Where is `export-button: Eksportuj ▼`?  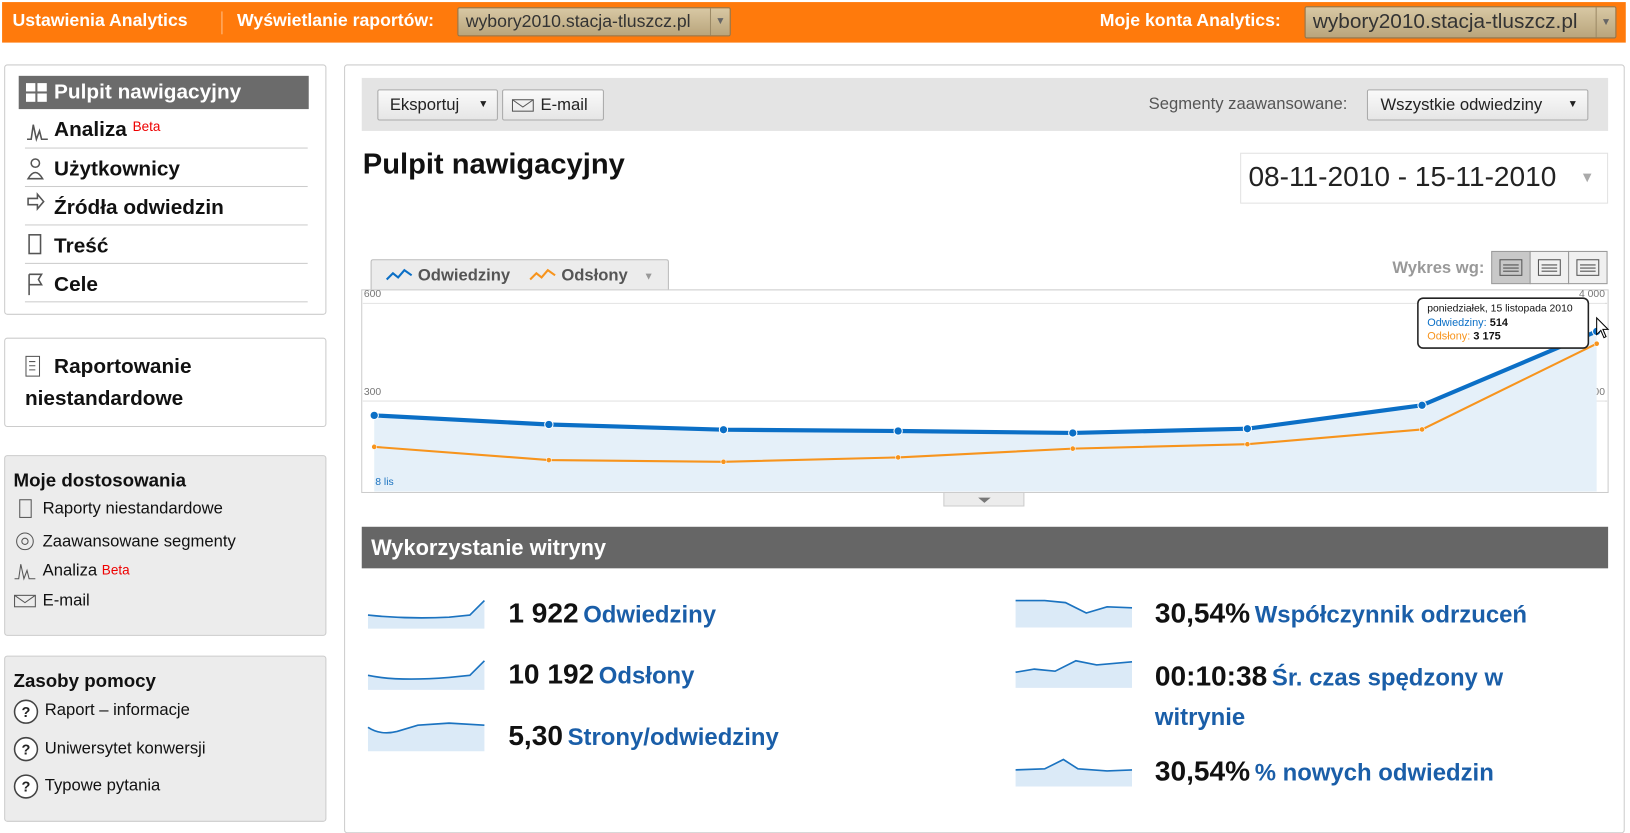
export-button: Eksportuj ▼ is located at coordinates (437, 105).